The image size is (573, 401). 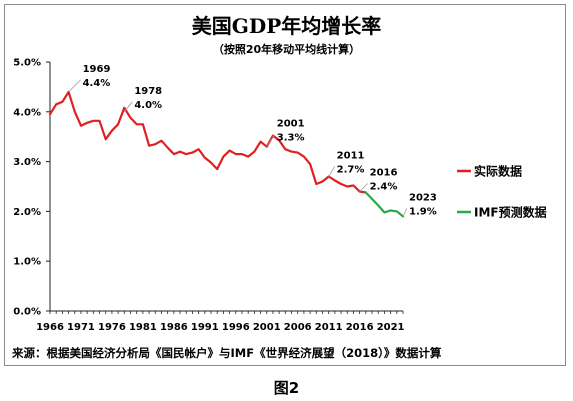 I want to click on y-tick-label: 5.0%, so click(x=27, y=63).